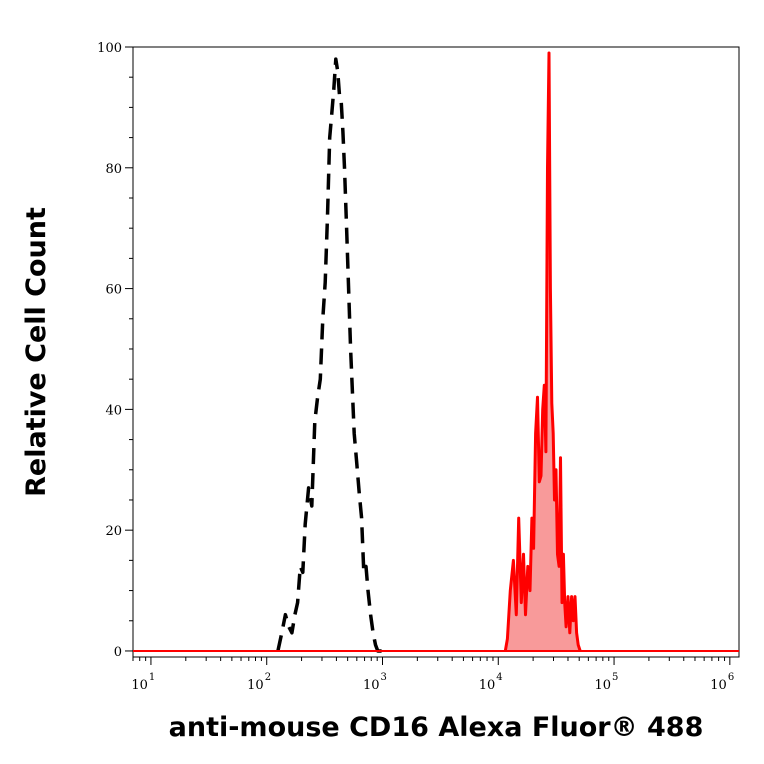  Describe the element at coordinates (113, 169) in the screenshot. I see `y-tick-label: 80` at that location.